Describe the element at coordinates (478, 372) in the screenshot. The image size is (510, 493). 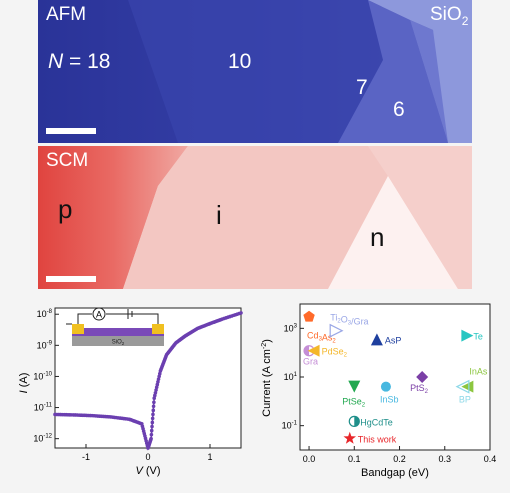
I see `marker-inas-label: InAs` at that location.